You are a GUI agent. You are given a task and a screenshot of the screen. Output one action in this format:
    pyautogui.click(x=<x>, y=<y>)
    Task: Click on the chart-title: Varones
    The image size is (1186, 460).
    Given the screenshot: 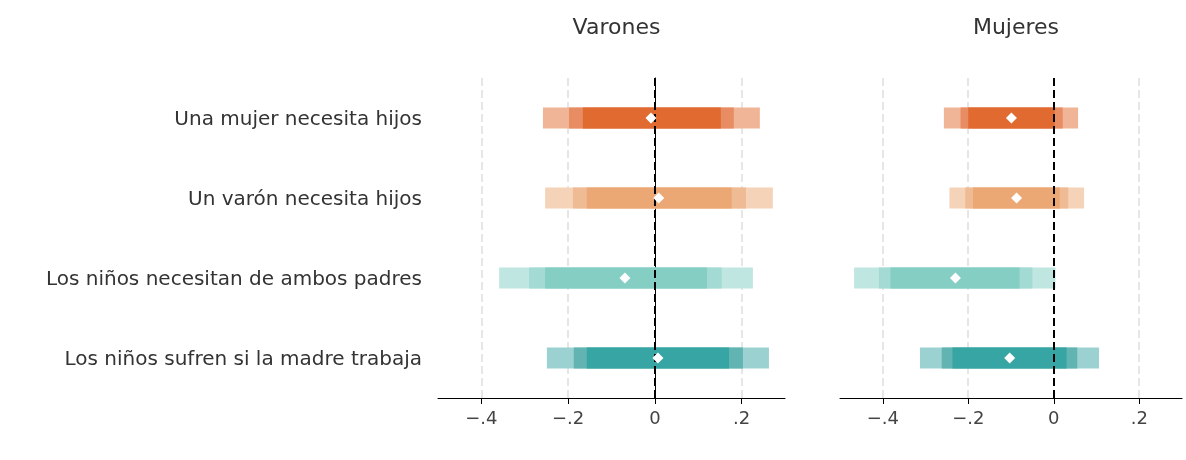 What is the action you would take?
    pyautogui.click(x=616, y=26)
    